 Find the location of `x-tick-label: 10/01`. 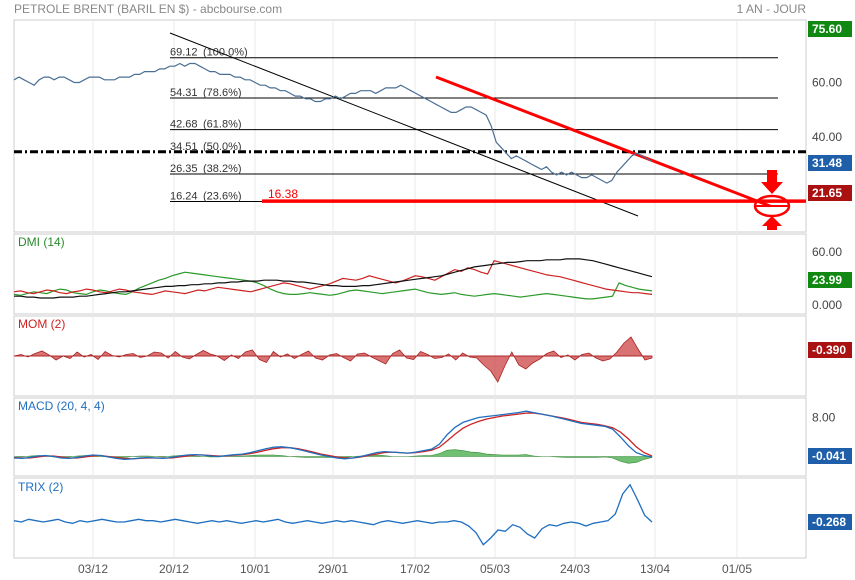

x-tick-label: 10/01 is located at coordinates (255, 569).